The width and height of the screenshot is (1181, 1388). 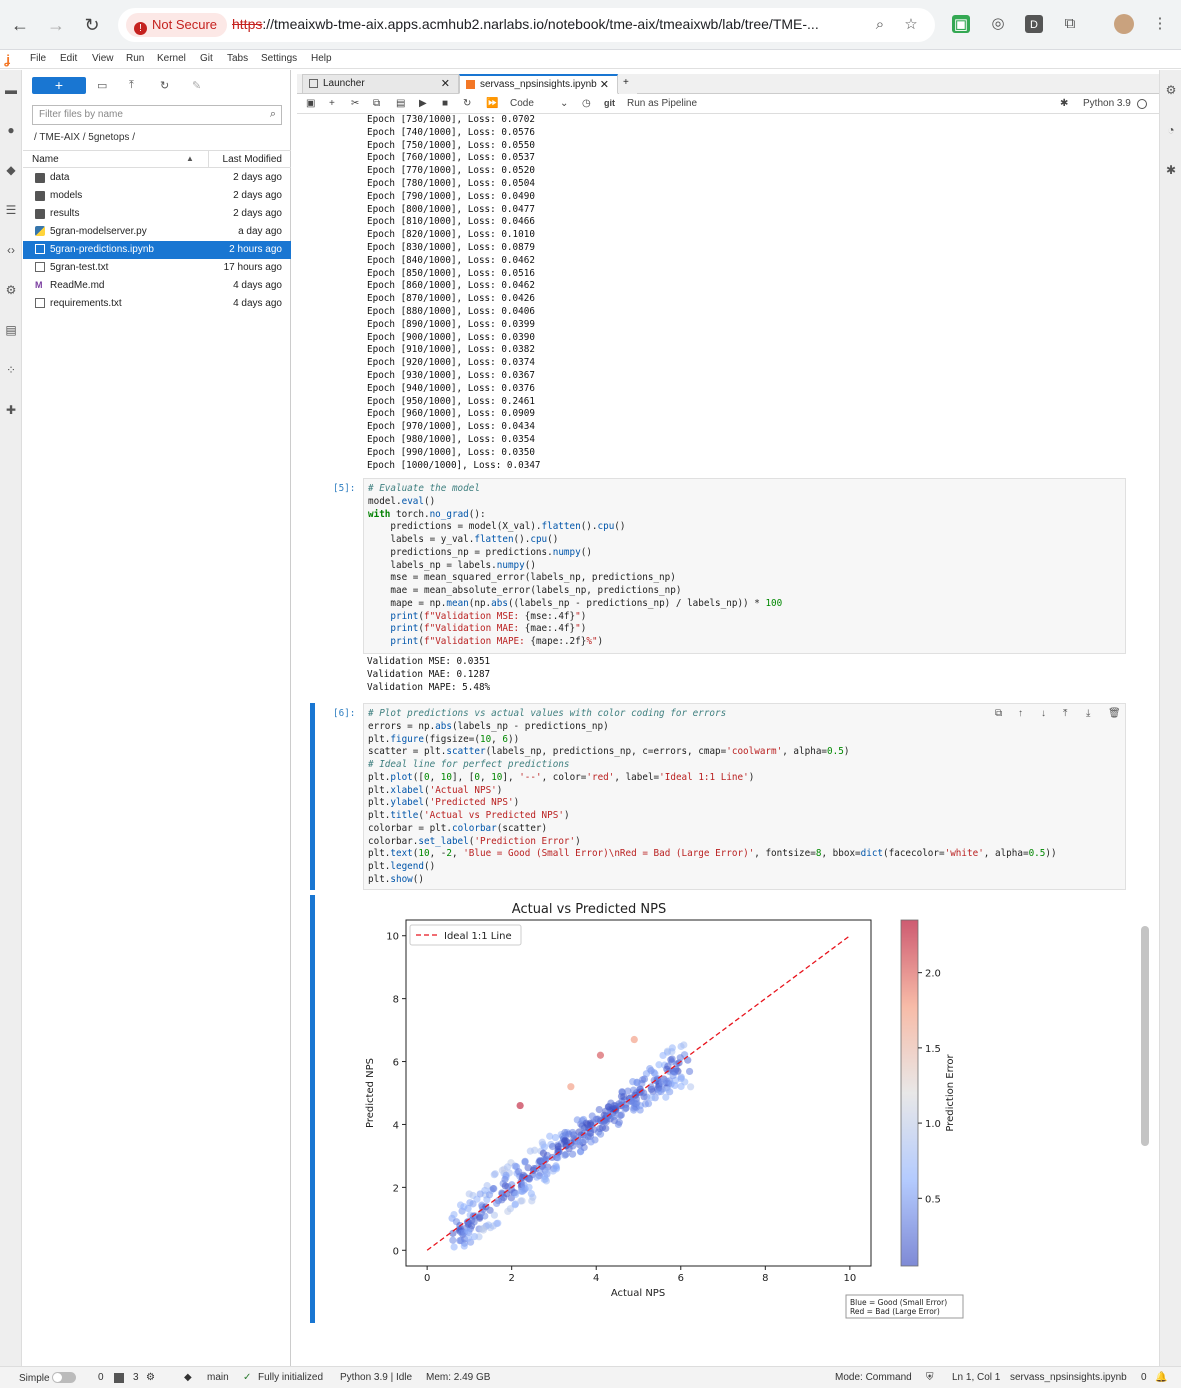 I want to click on delete-cell-icon: 🗑, so click(x=1114, y=713).